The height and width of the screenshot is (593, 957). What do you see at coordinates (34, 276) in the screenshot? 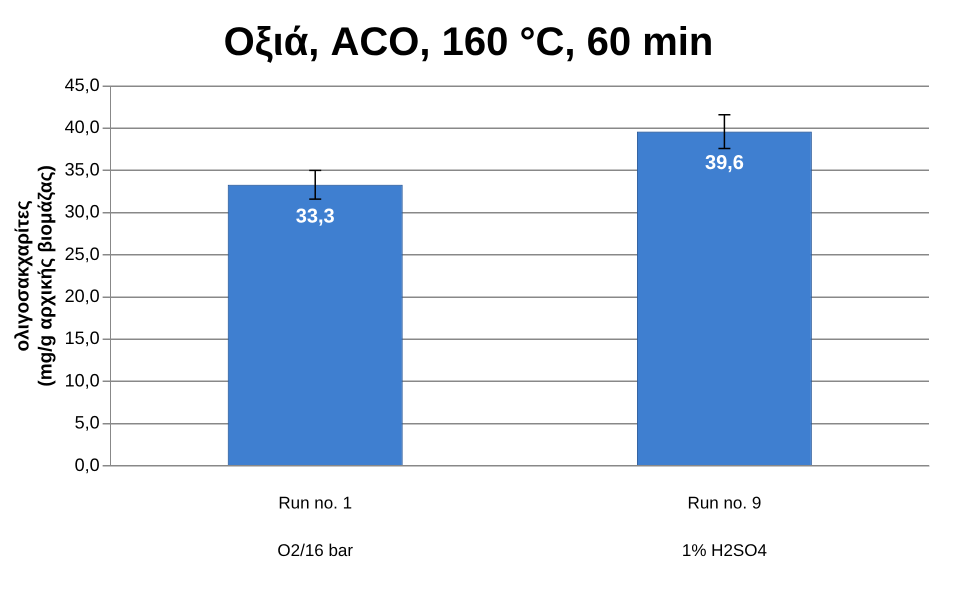
I see `y-axis-title: ολιγοσακχαρίτες (mg/g αρχικής βιομάζας)` at bounding box center [34, 276].